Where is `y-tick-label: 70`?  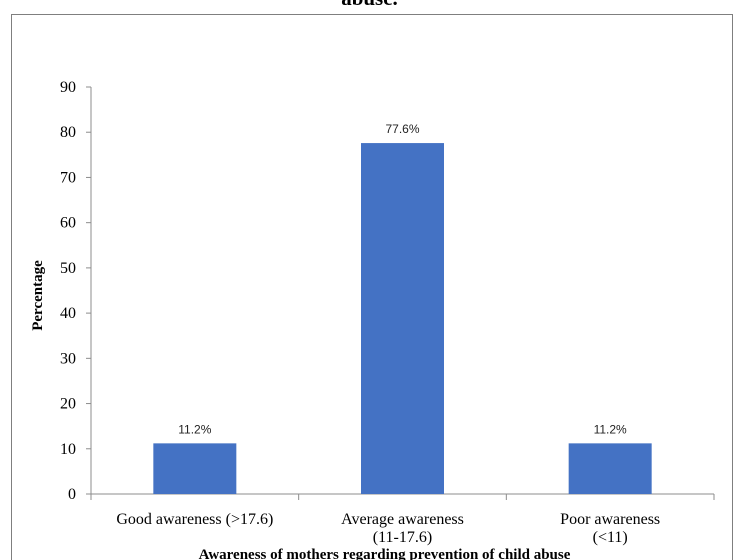 y-tick-label: 70 is located at coordinates (68, 177).